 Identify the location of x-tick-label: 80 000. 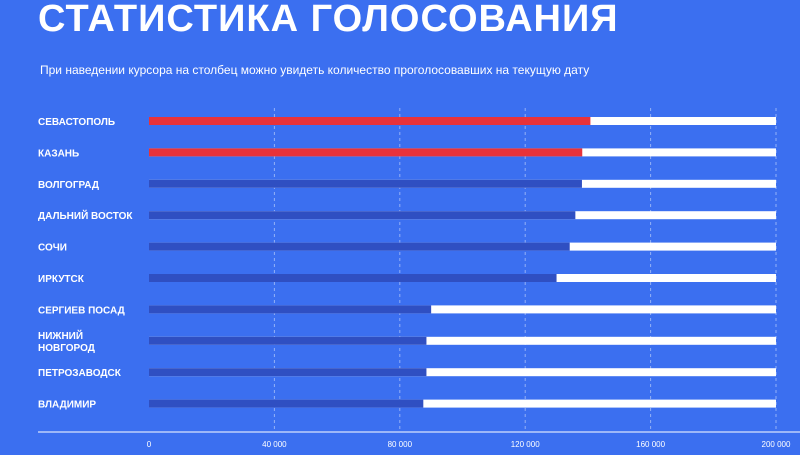
(400, 444).